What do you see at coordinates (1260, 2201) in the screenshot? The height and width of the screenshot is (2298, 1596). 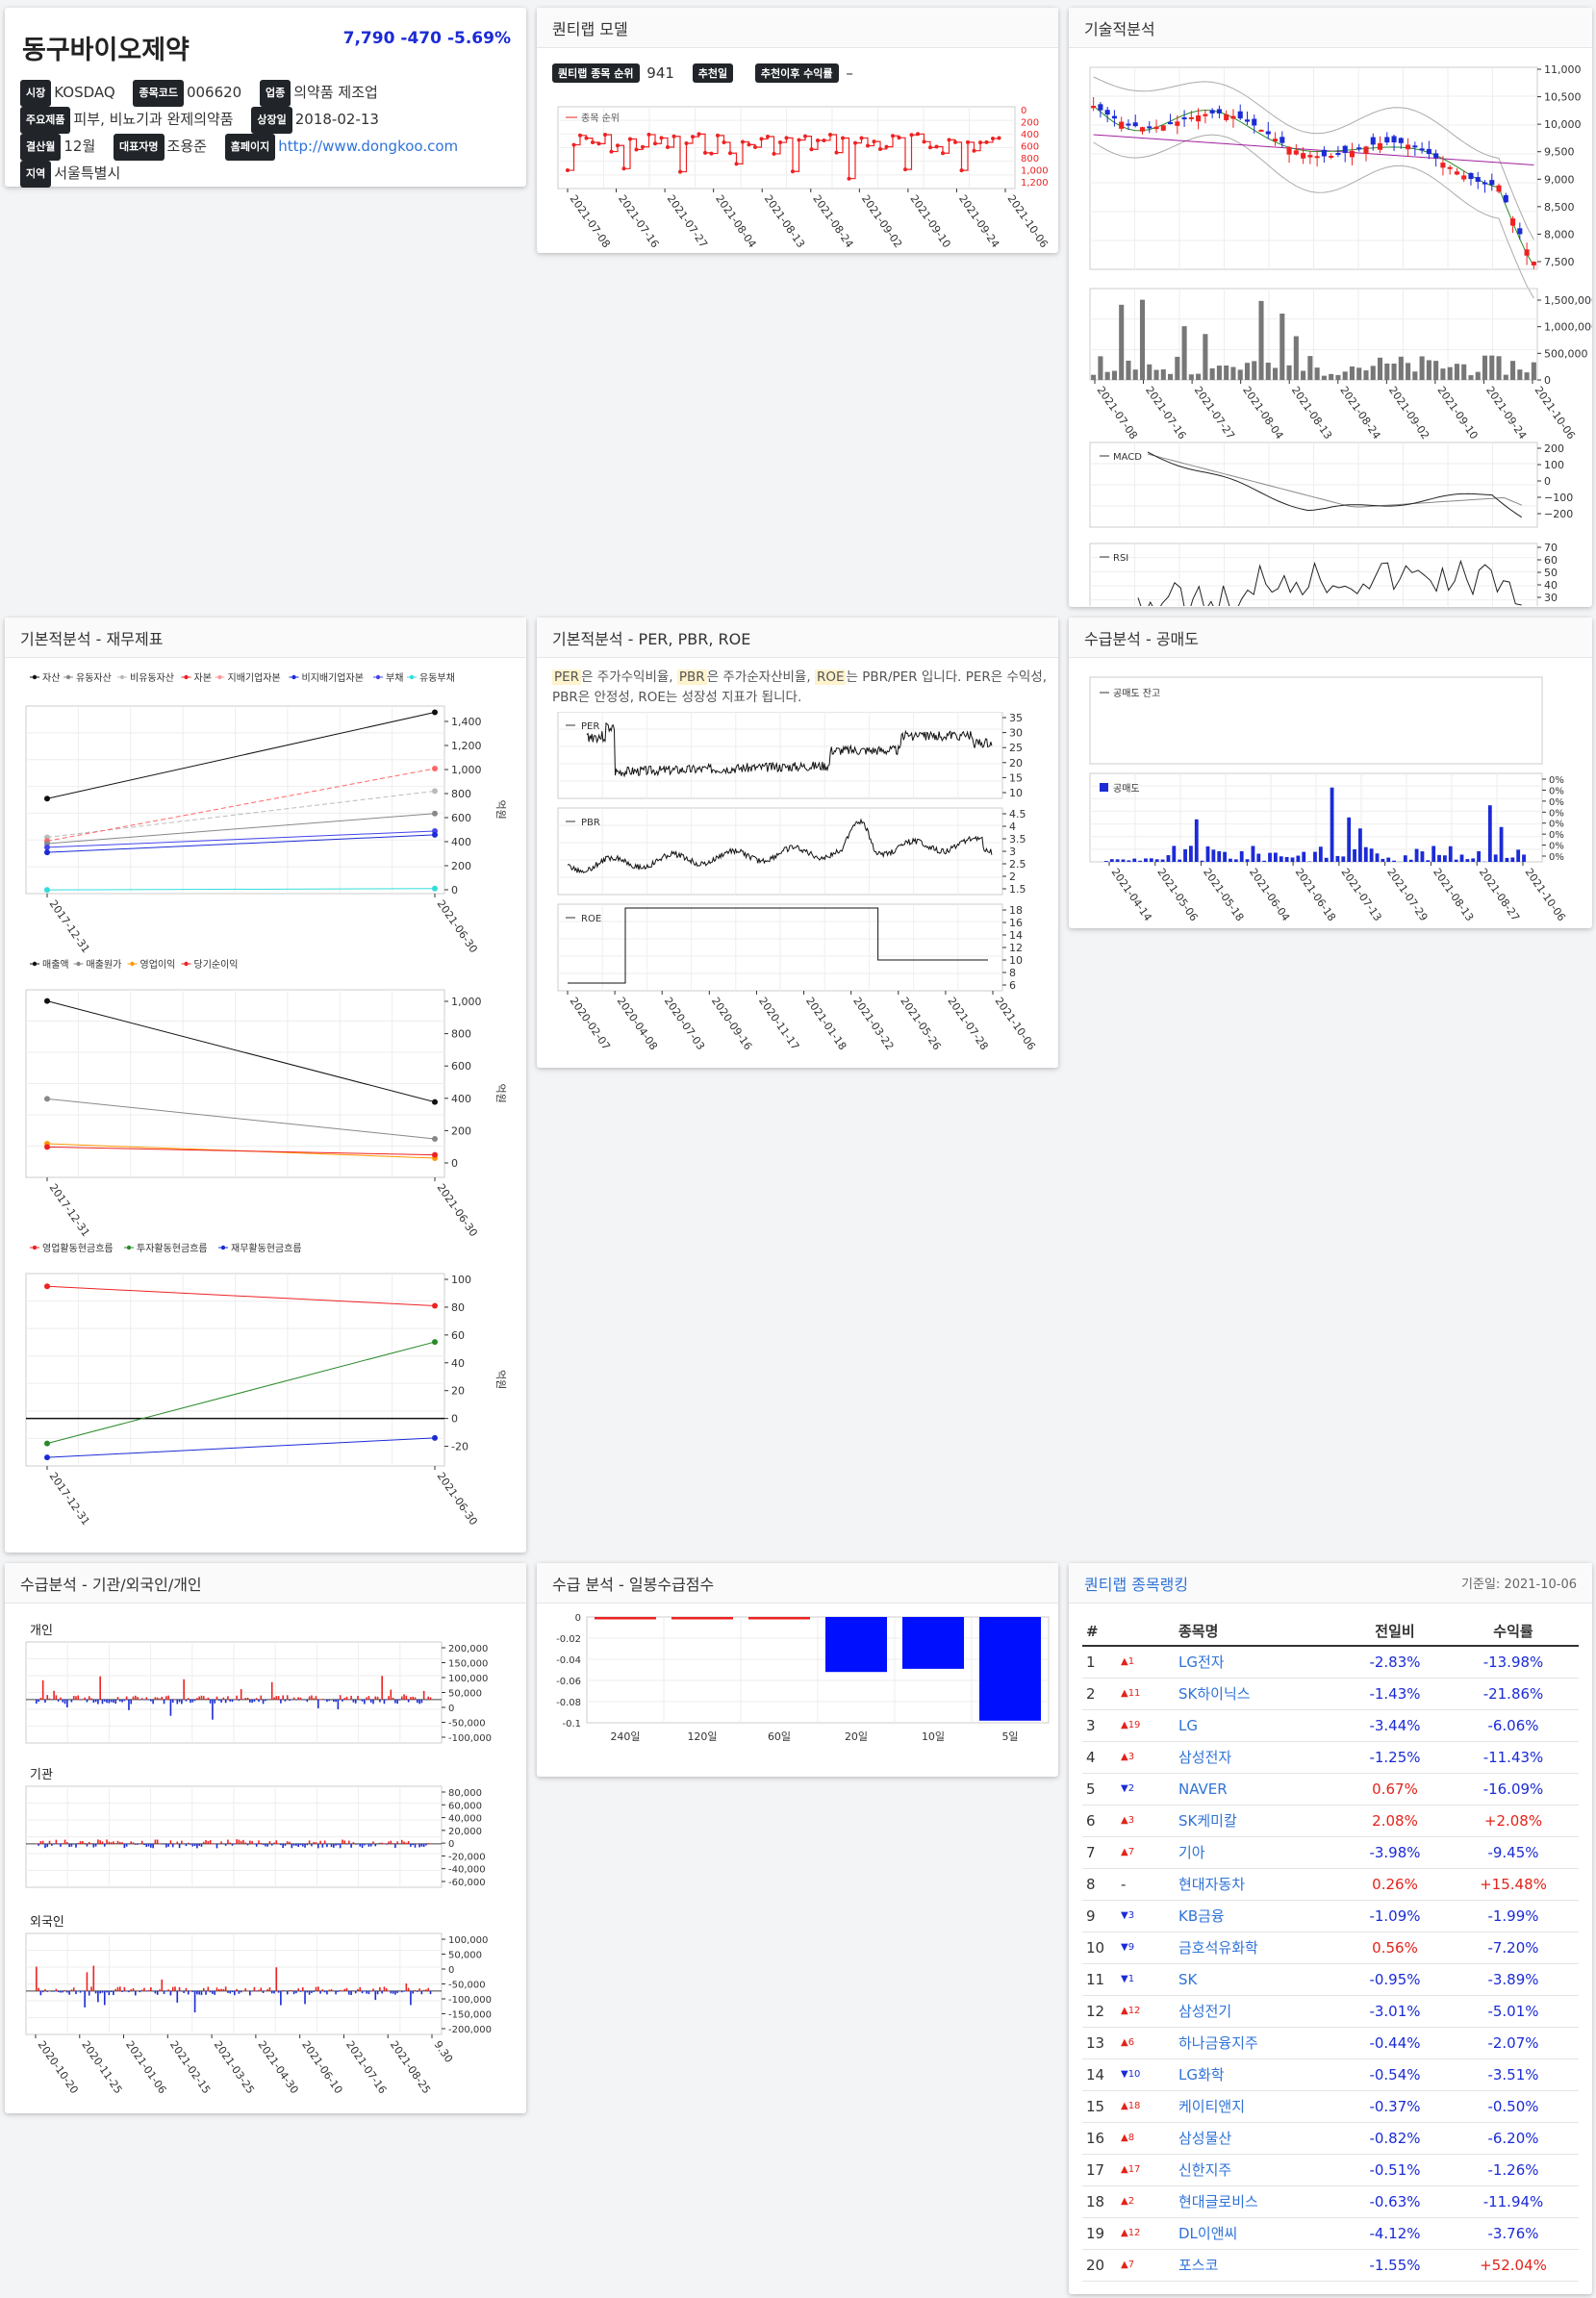 I see `stock-link: 현대글로비스` at bounding box center [1260, 2201].